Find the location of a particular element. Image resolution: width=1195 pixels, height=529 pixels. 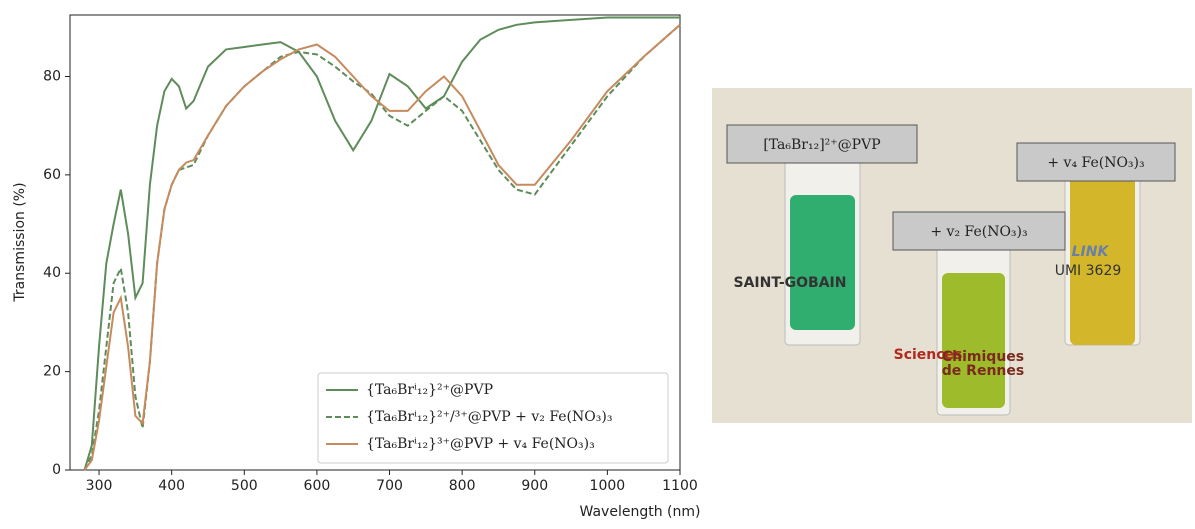

legend-label: {Ta₆Brⁱ₁₂}³⁺@PVP + v₄ Fe(NO₃)₃ is located at coordinates (480, 444).